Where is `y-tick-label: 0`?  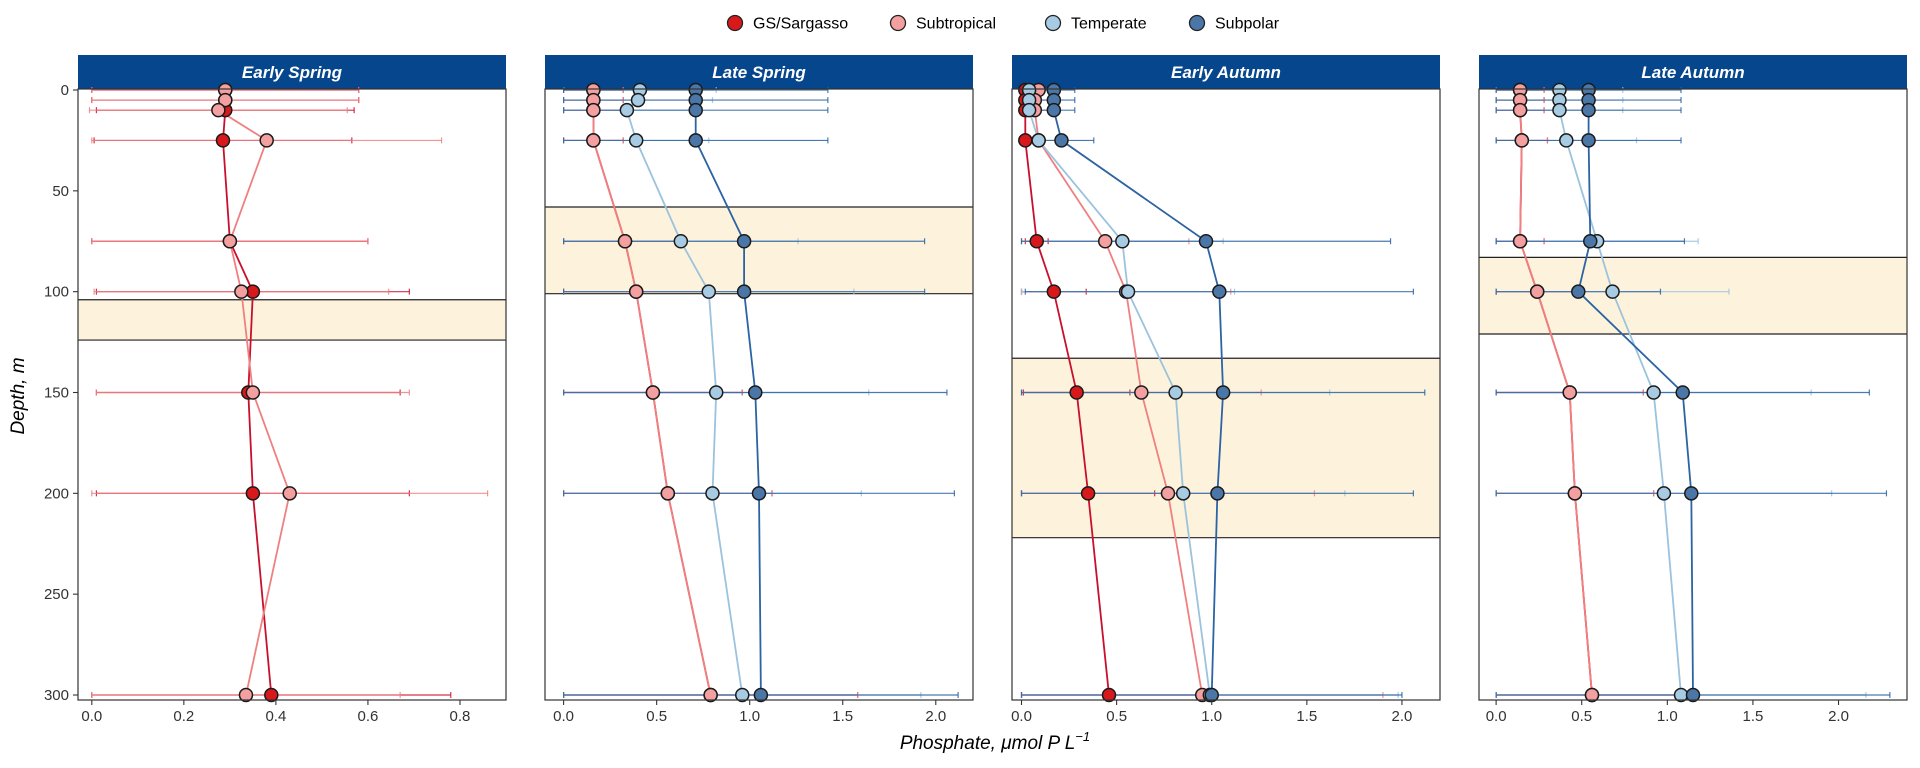
y-tick-label: 0 is located at coordinates (65, 90).